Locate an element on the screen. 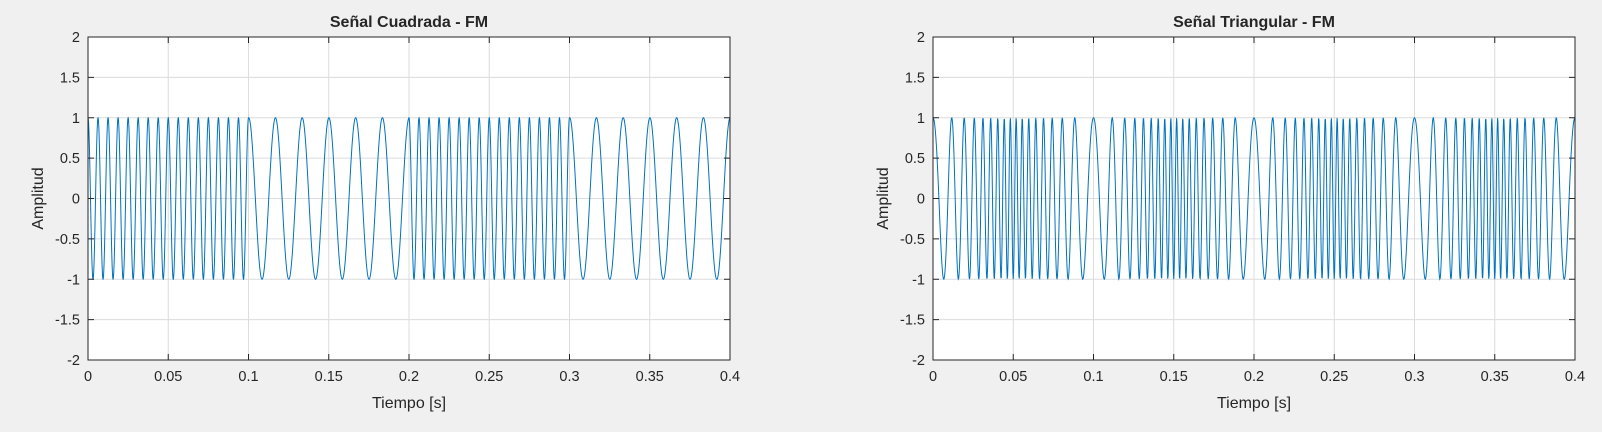 Image resolution: width=1602 pixels, height=432 pixels. chart-title: Señal Triangular - FM is located at coordinates (1254, 22).